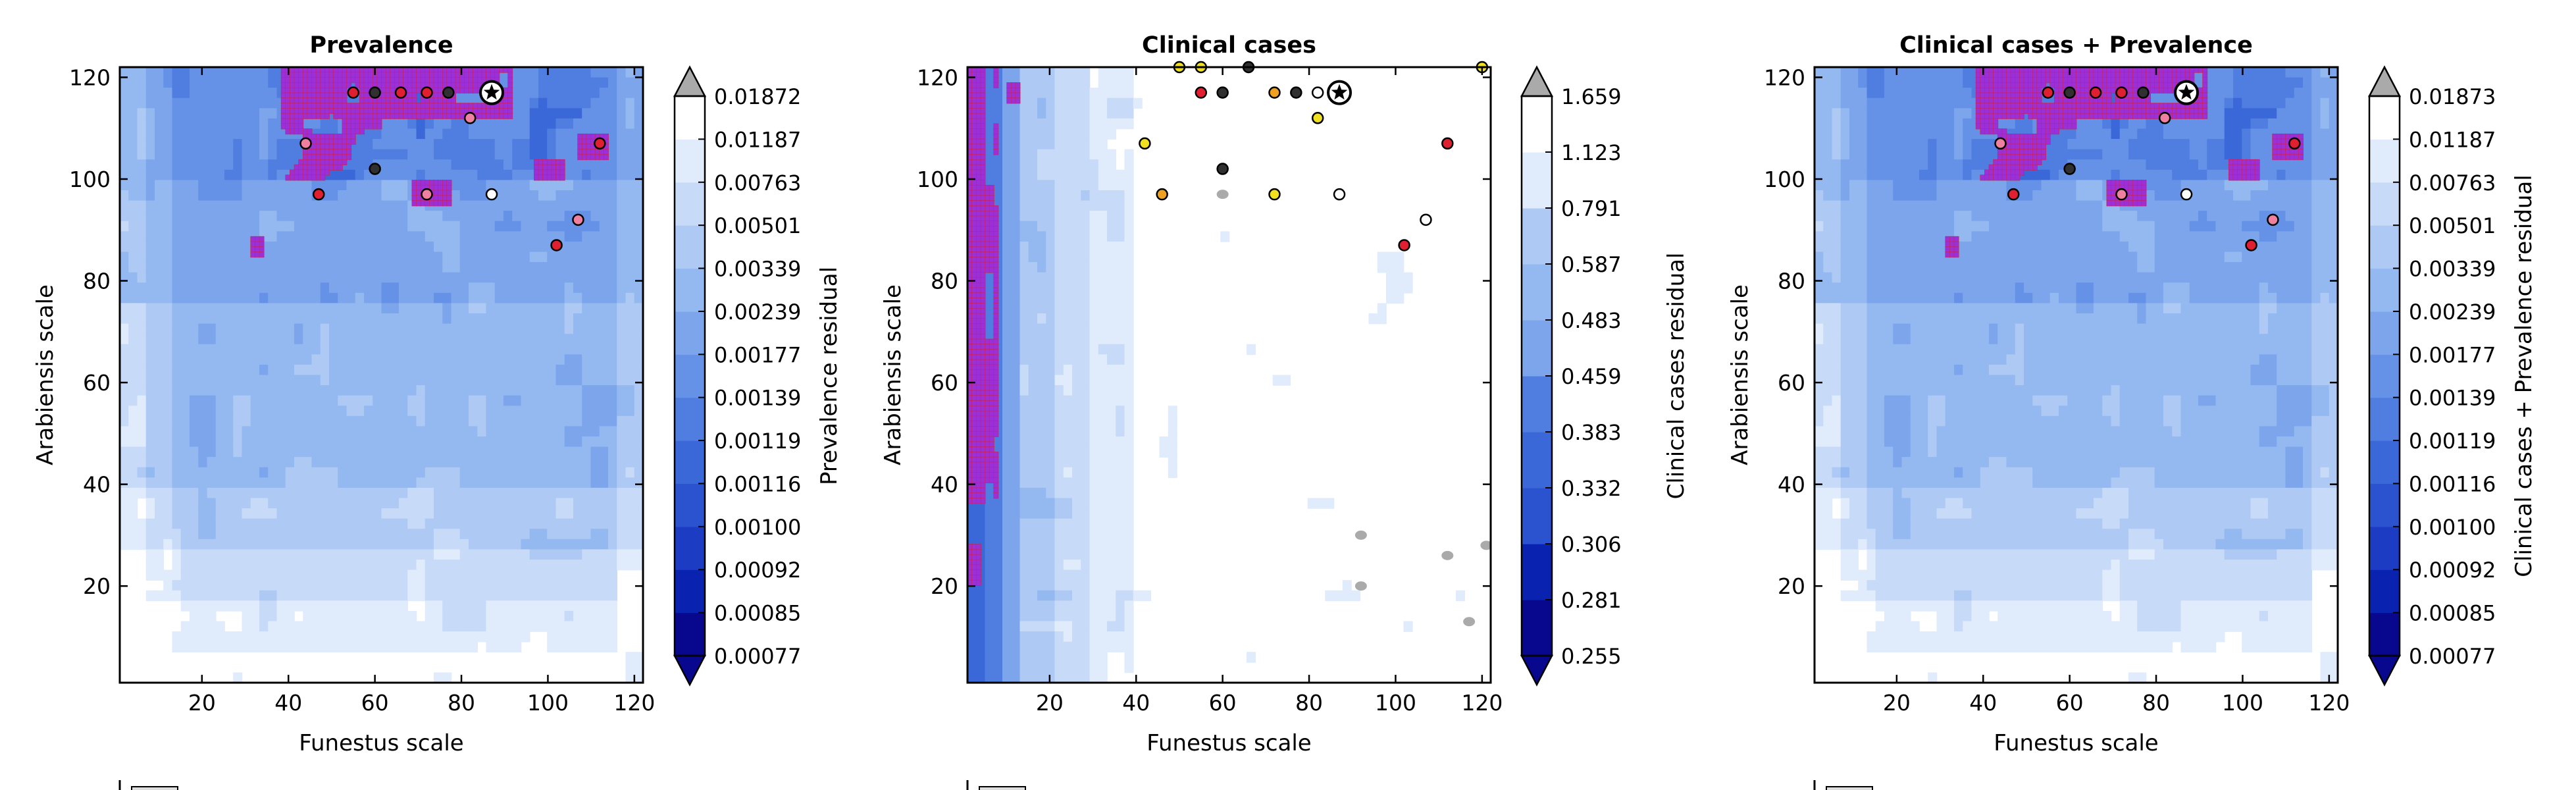 This screenshot has height=790, width=2576. Describe the element at coordinates (829, 376) in the screenshot. I see `colorbar-label: Prevalence residual` at that location.